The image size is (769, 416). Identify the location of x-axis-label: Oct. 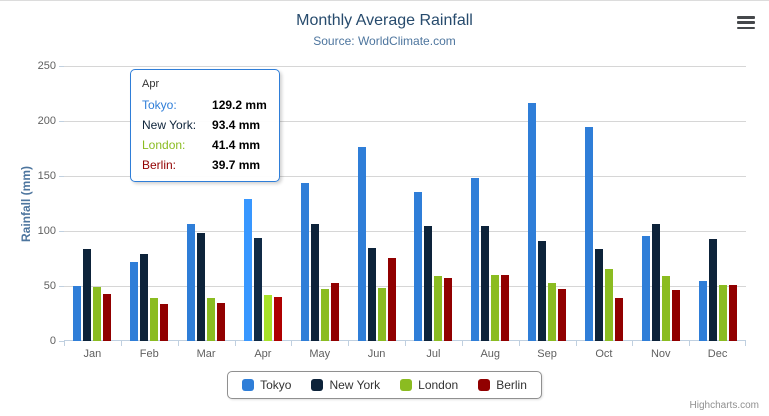
(604, 354).